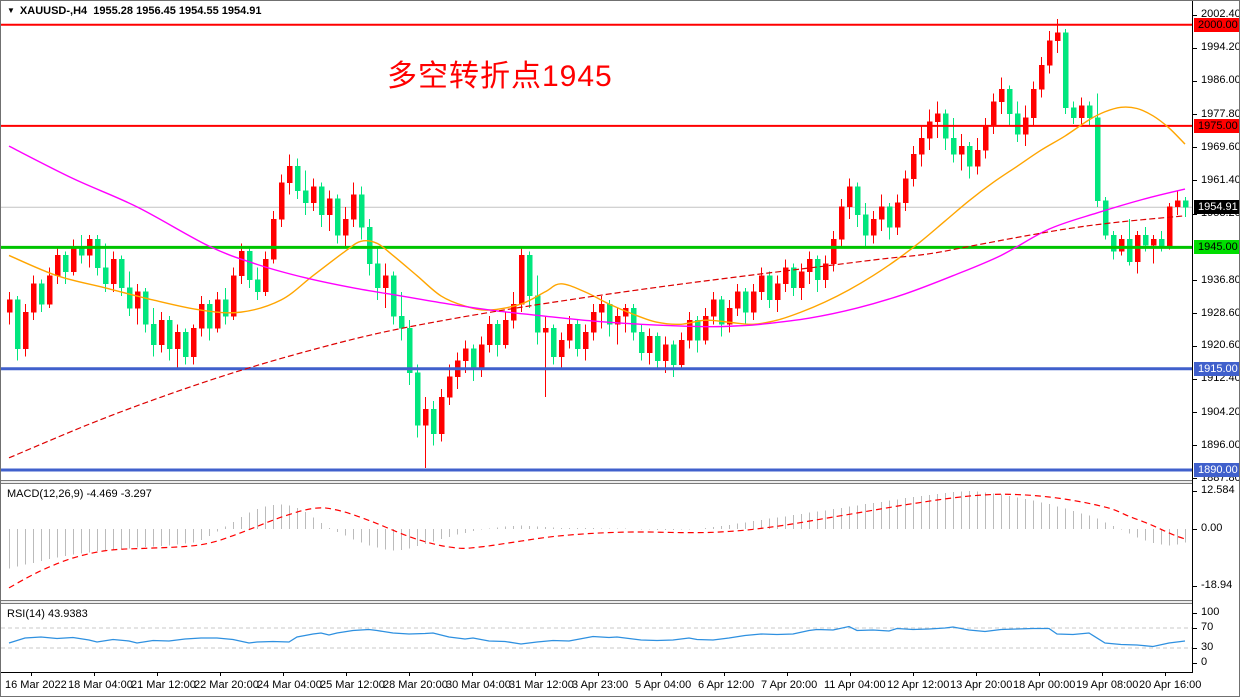 Image resolution: width=1240 pixels, height=697 pixels. Describe the element at coordinates (1210, 612) in the screenshot. I see `rsi-tick-label: 100` at that location.